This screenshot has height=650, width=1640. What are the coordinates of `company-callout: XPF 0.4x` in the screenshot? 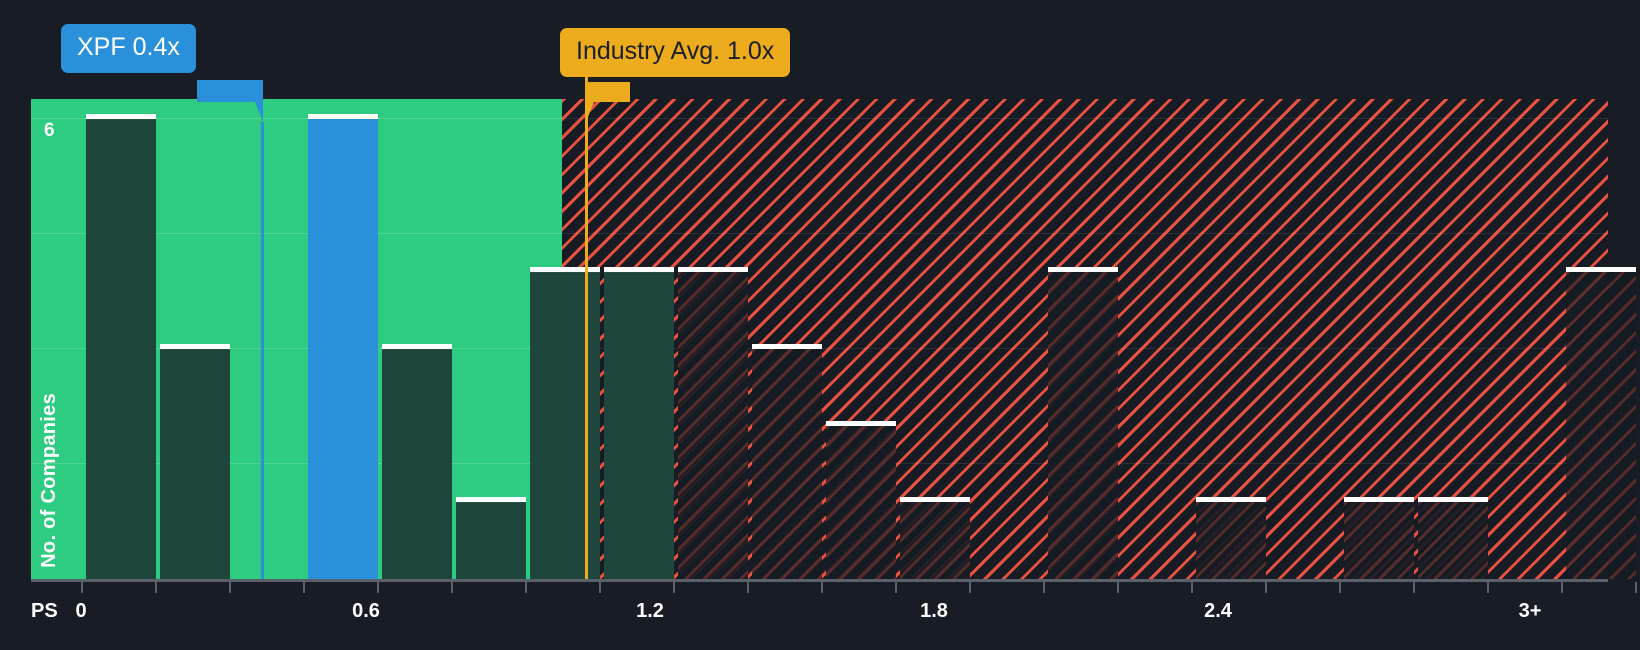 It's located at (128, 48).